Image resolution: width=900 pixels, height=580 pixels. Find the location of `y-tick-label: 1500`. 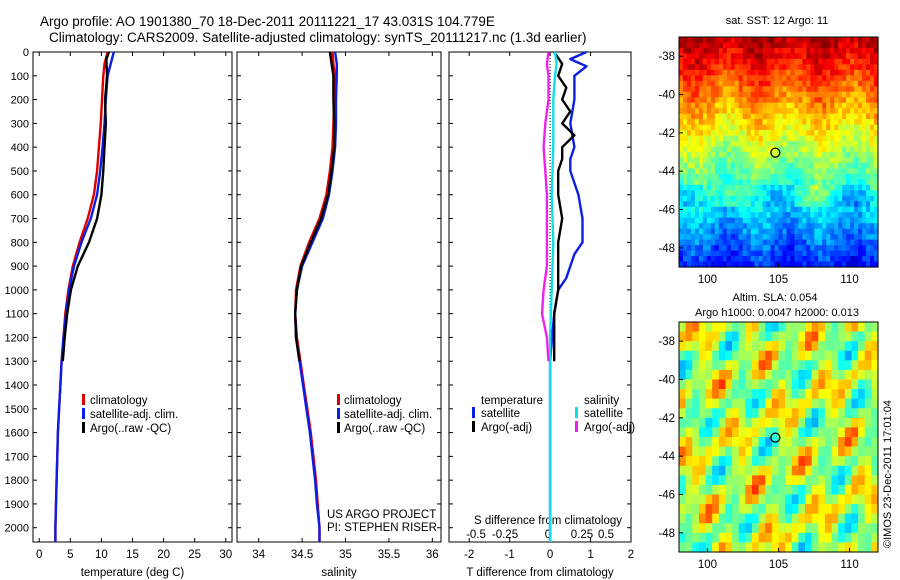

y-tick-label: 1500 is located at coordinates (17, 410).